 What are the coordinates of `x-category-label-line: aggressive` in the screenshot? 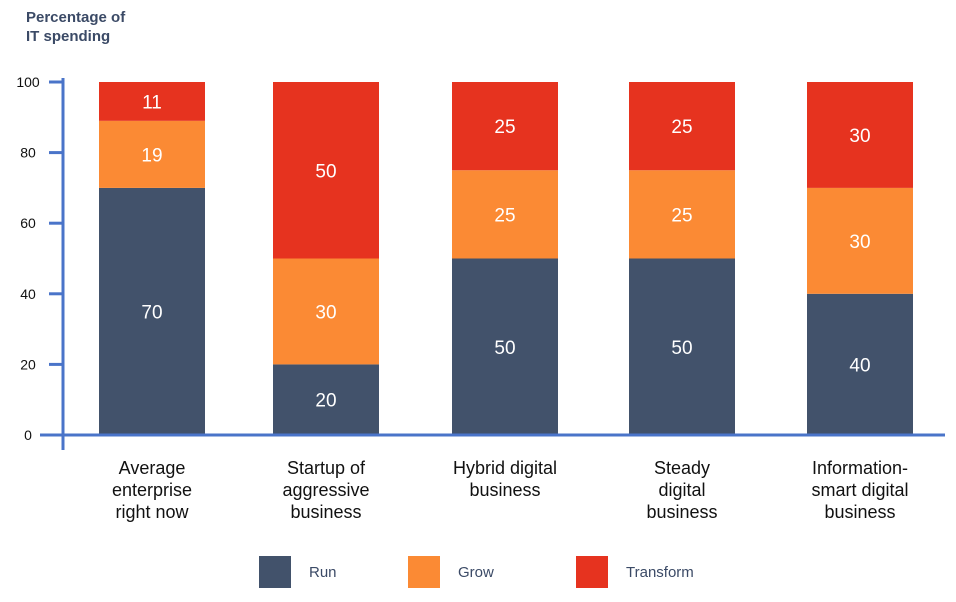 It's located at (326, 490).